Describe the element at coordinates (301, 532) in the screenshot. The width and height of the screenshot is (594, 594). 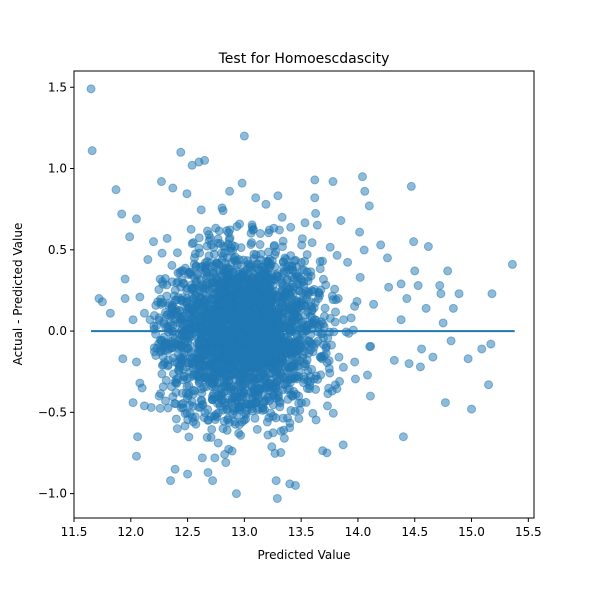
I see `x-tick-label: 13.5` at that location.